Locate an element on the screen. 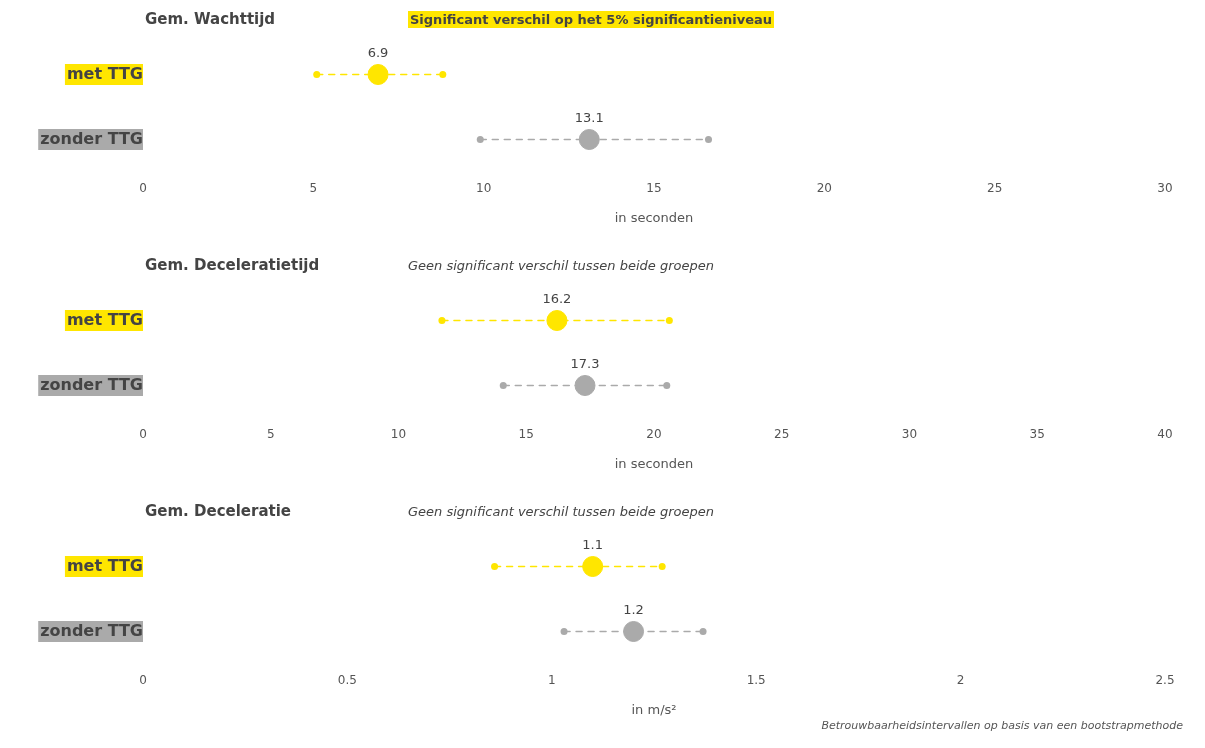 This screenshot has width=1205, height=748. data-label: 17.3 is located at coordinates (585, 364).